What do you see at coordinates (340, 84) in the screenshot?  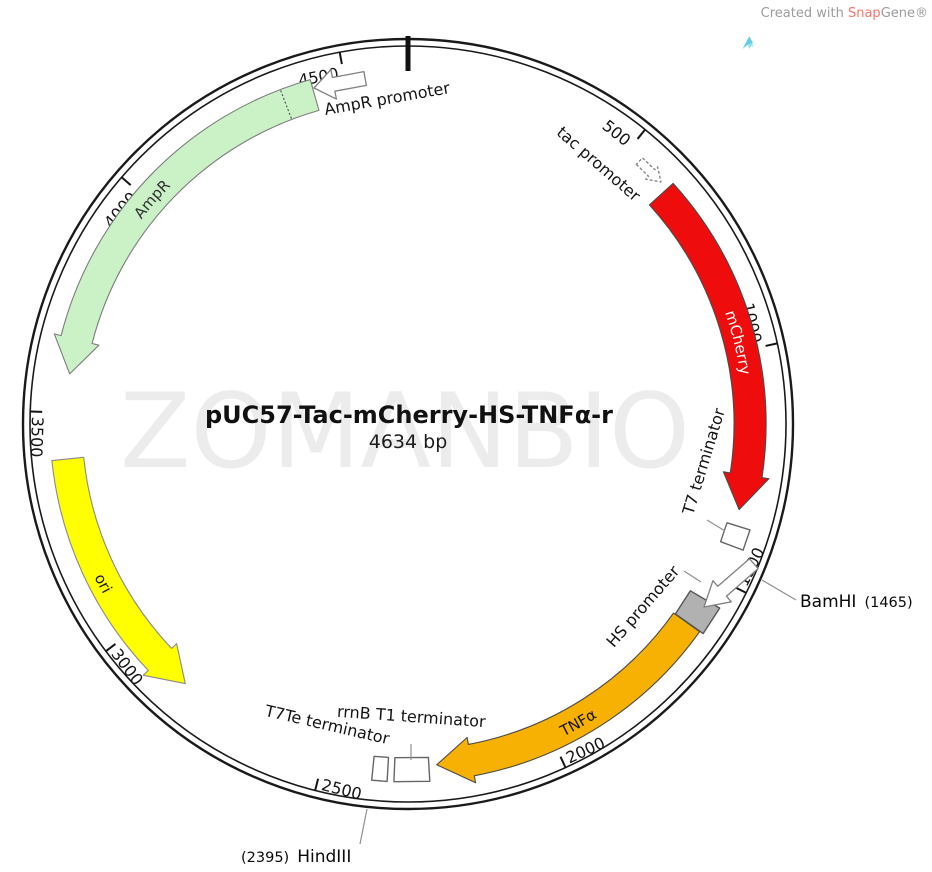 I see `promoter-arrow-icon-ampr-promoter` at bounding box center [340, 84].